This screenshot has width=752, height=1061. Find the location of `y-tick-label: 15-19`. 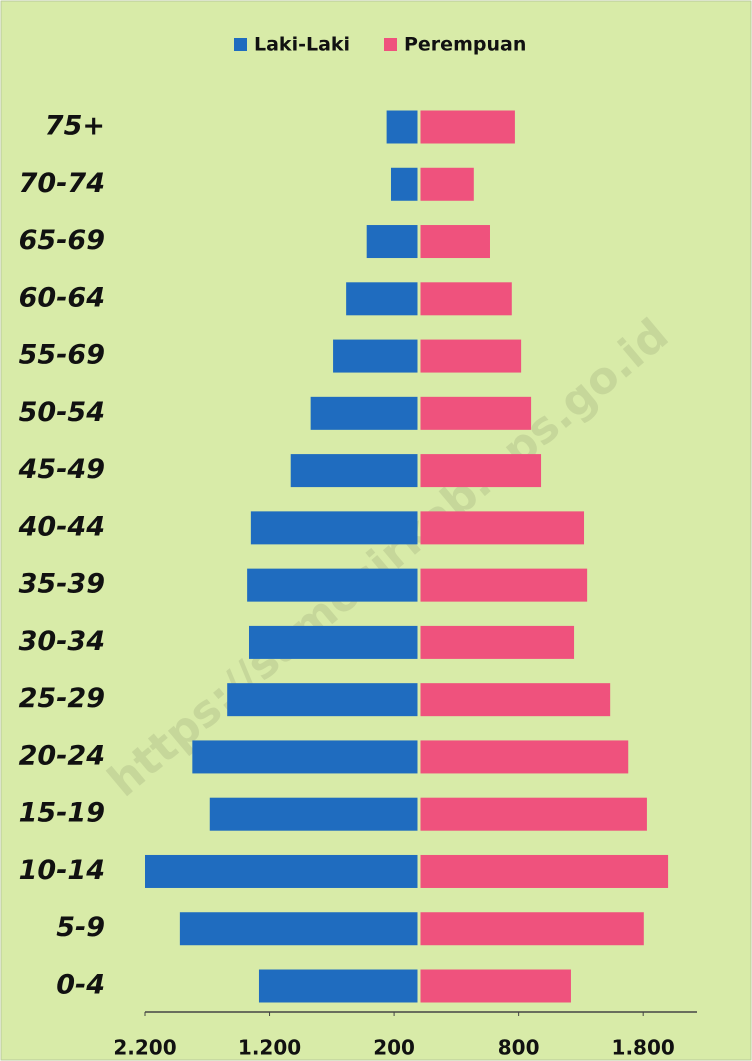

y-tick-label: 15-19 is located at coordinates (62, 813).